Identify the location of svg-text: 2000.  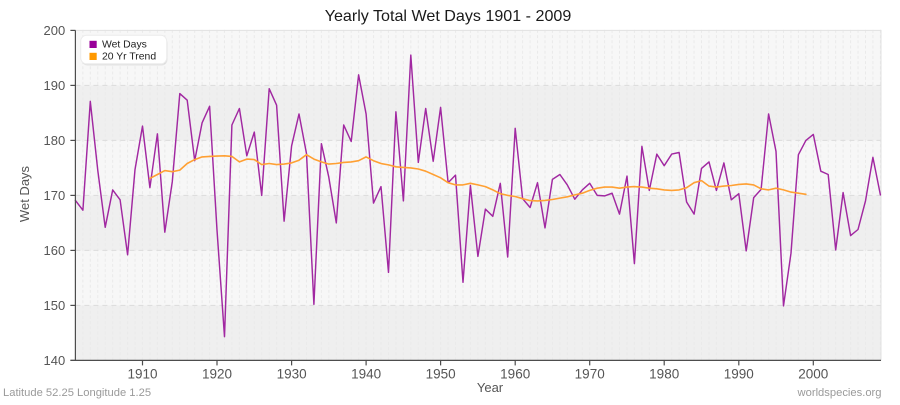
(813, 374).